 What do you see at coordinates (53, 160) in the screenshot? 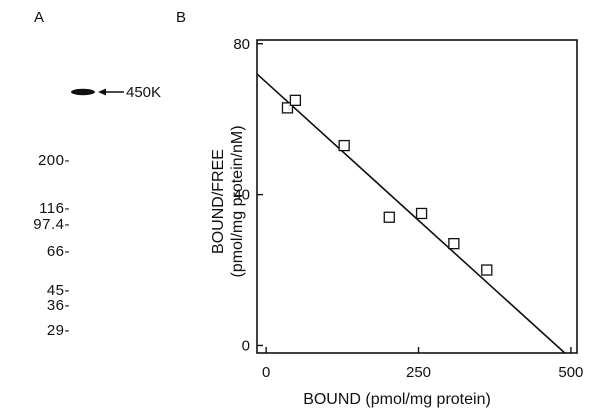
I see `gel-marker-label: 200-` at bounding box center [53, 160].